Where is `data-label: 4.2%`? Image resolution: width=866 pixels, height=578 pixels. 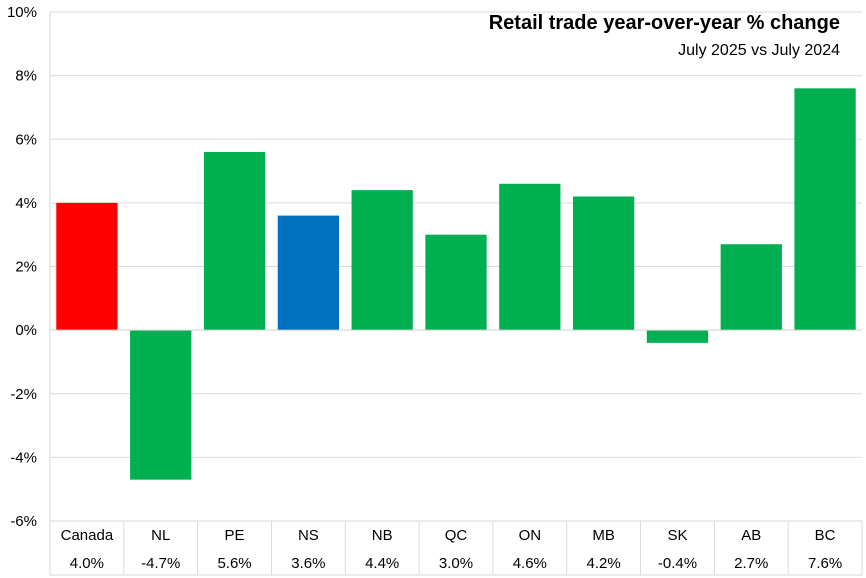 data-label: 4.2% is located at coordinates (604, 563).